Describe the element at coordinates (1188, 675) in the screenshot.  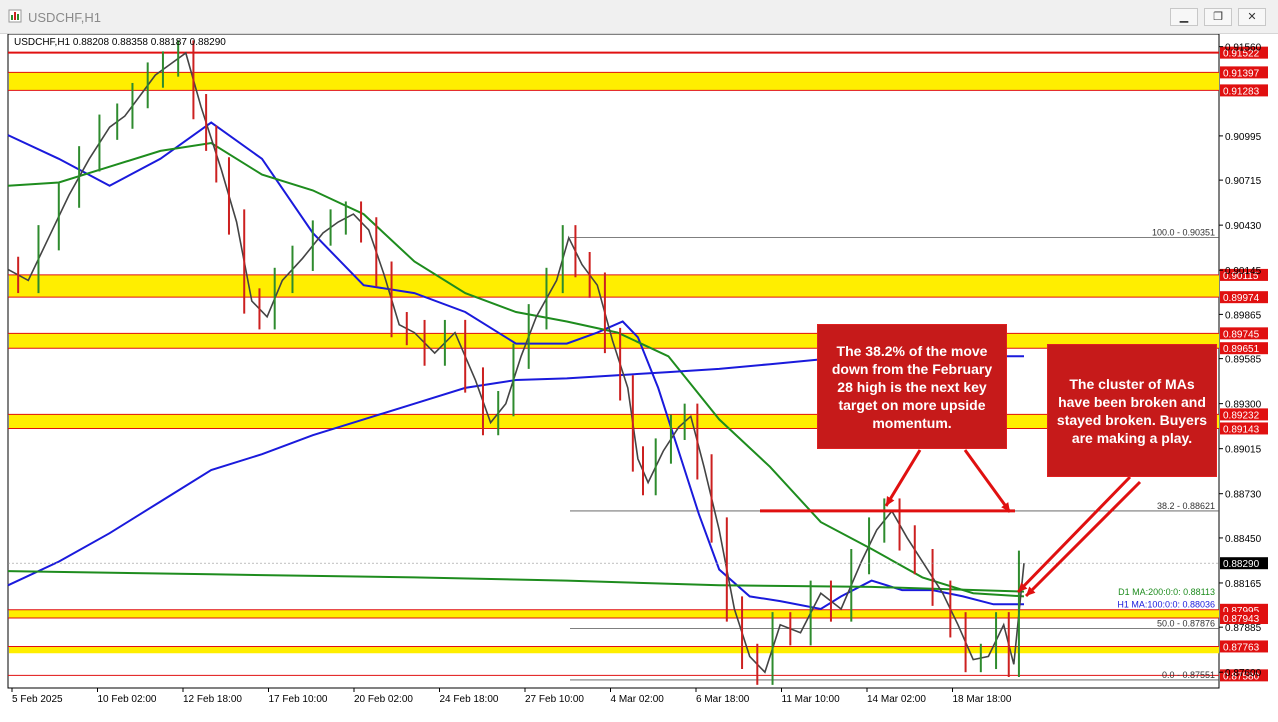
I see `fib-label: 0.0 - 0.87551` at that location.